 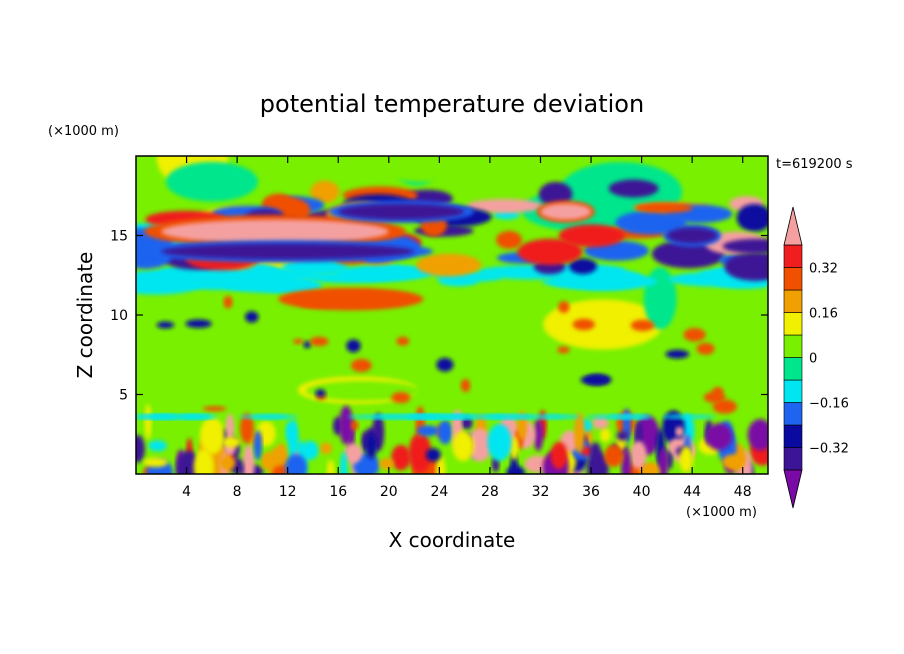 What do you see at coordinates (452, 540) in the screenshot?
I see `x-axis-label: X coordinate` at bounding box center [452, 540].